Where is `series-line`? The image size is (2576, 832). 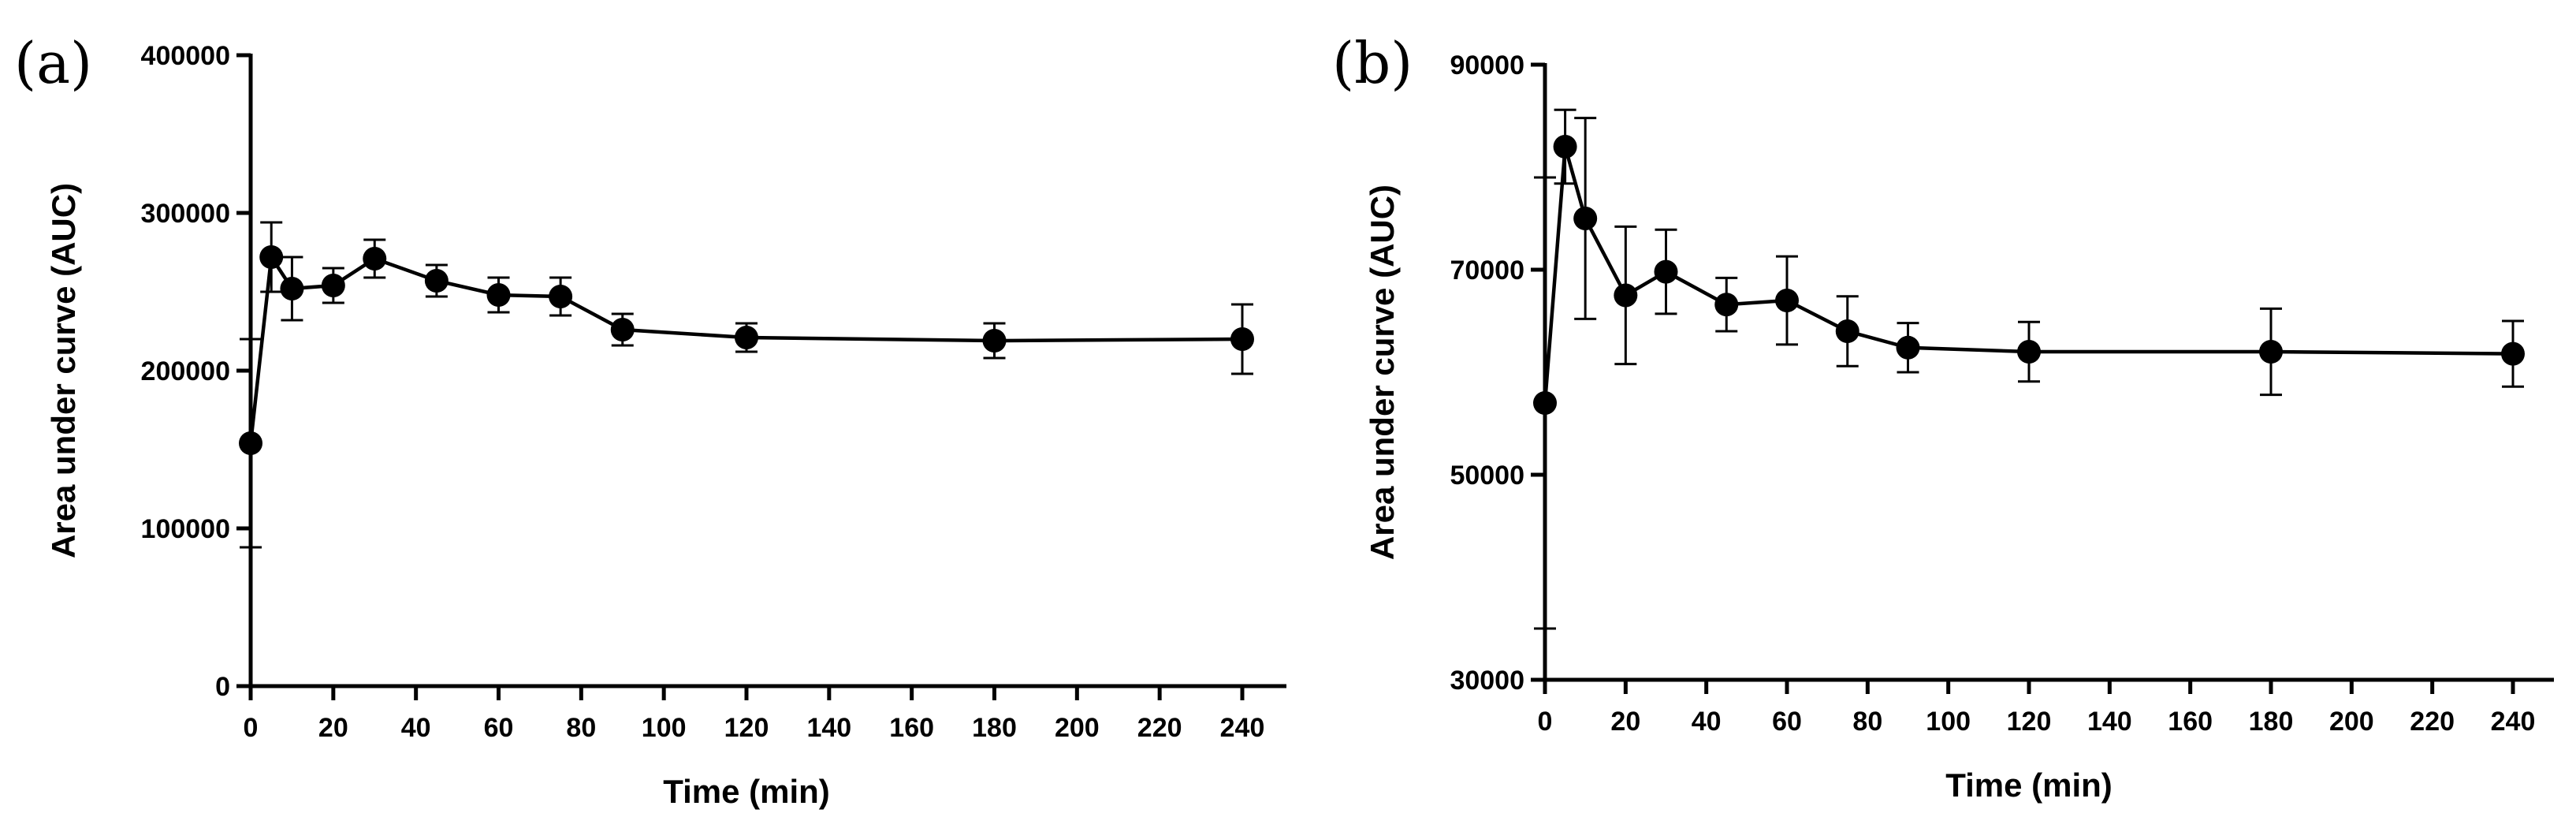
series-line is located at coordinates (2028, 275).